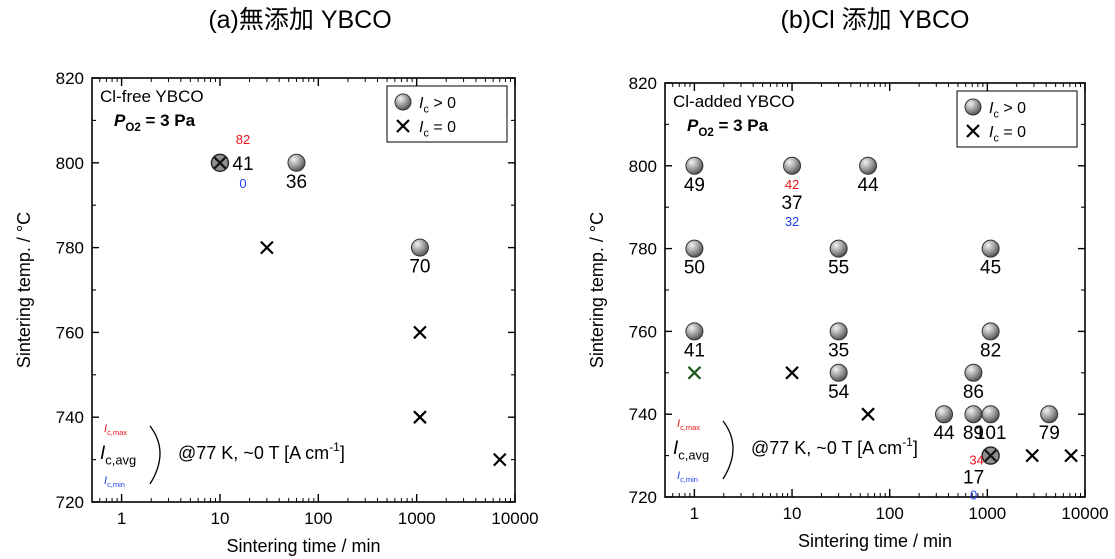  What do you see at coordinates (1049, 433) in the screenshot?
I see `data-value-label: 79` at bounding box center [1049, 433].